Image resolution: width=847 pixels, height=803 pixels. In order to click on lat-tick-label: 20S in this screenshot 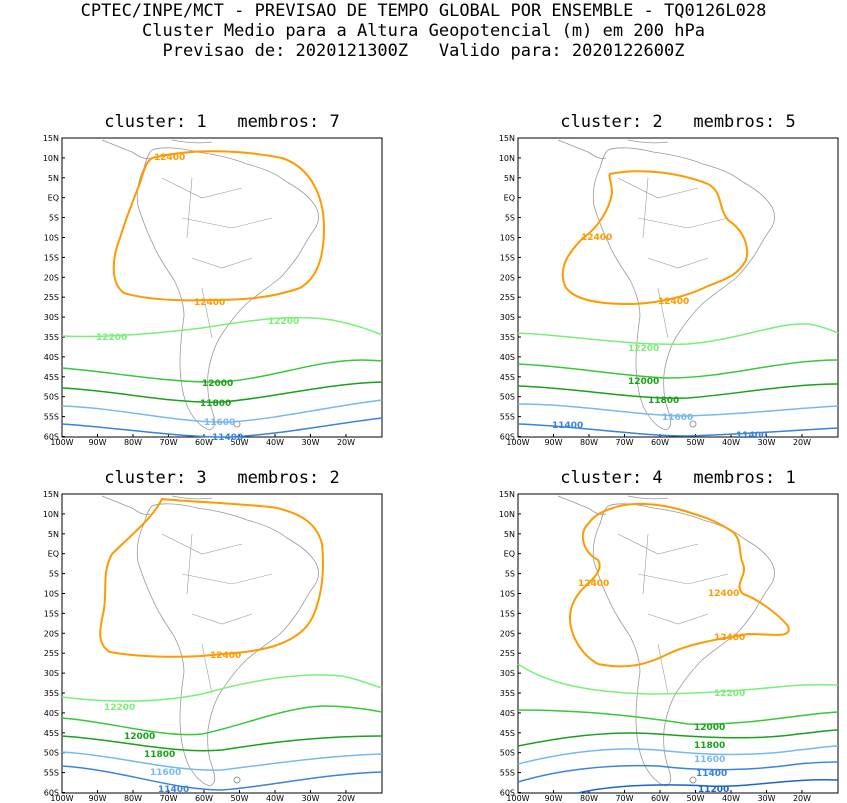, I will do `click(507, 277)`.